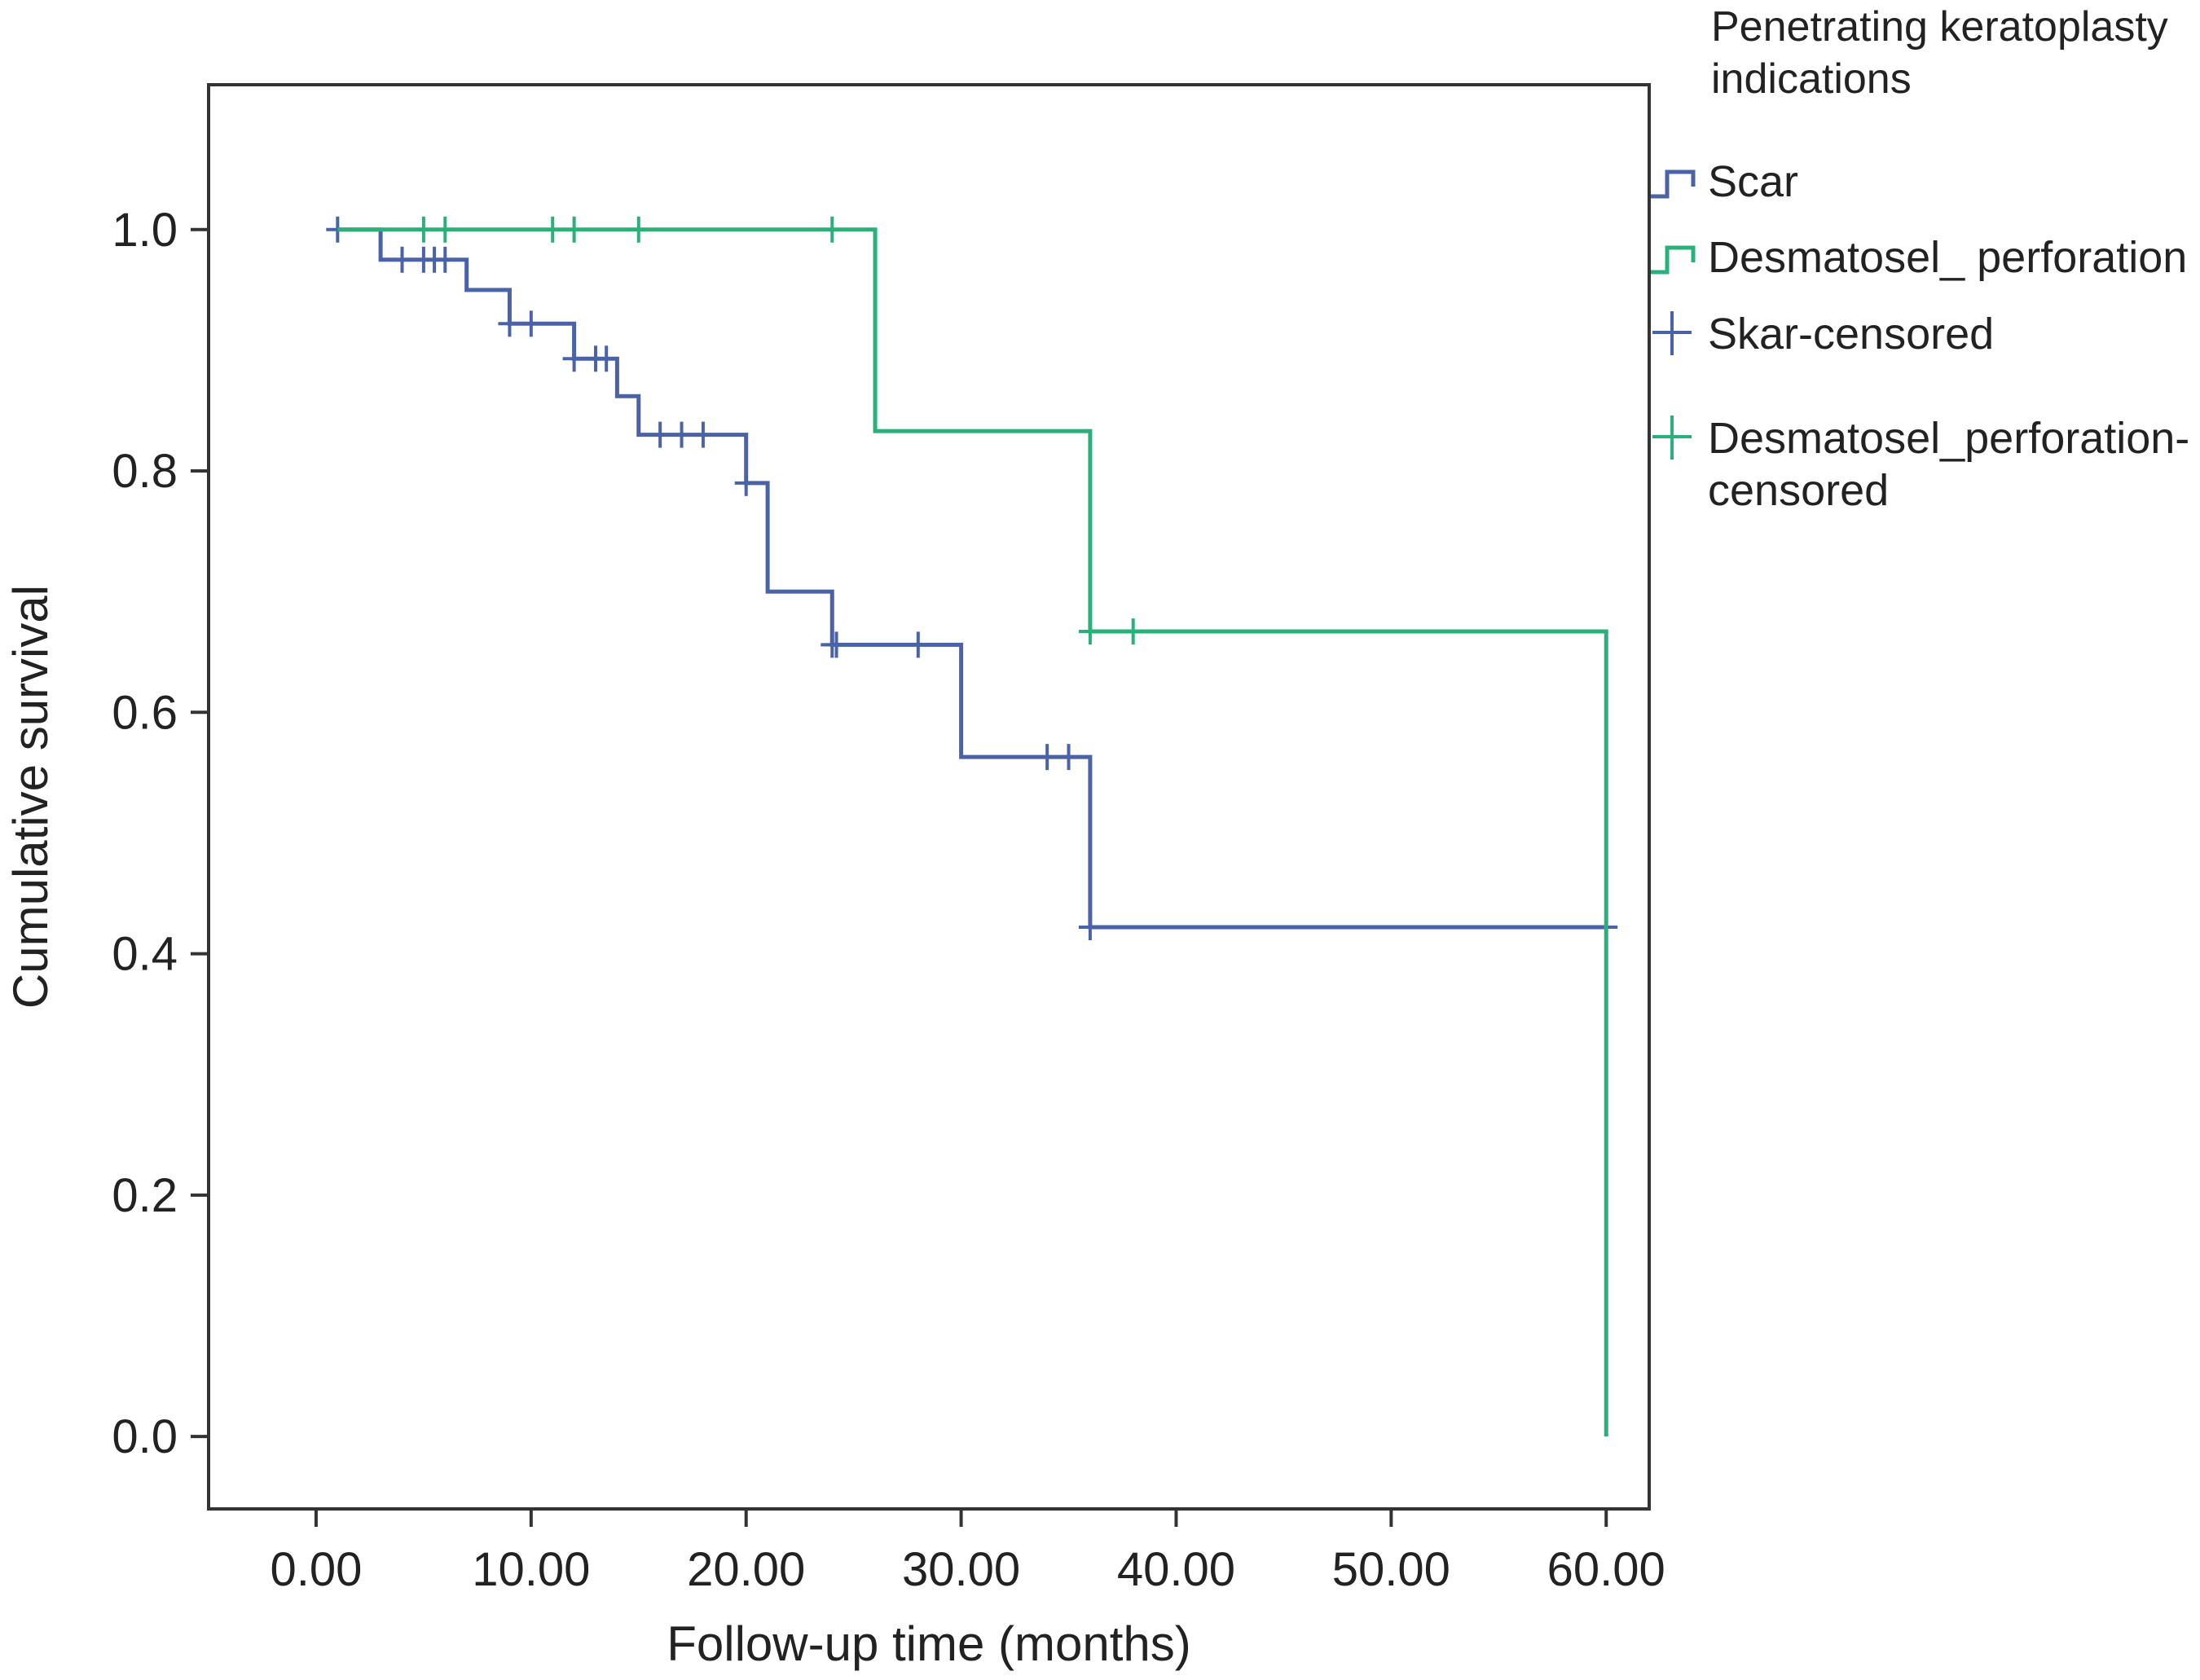 This screenshot has width=2200, height=1680. Describe the element at coordinates (145, 1436) in the screenshot. I see `y-tick-label: 0.0` at that location.